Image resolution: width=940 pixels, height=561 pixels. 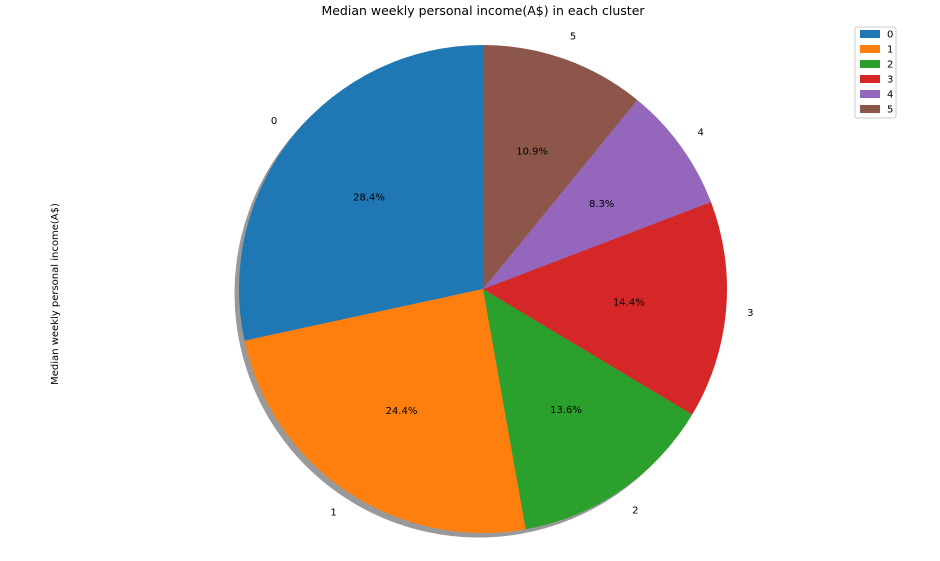 What do you see at coordinates (274, 121) in the screenshot?
I see `slice-label-0: 0` at bounding box center [274, 121].